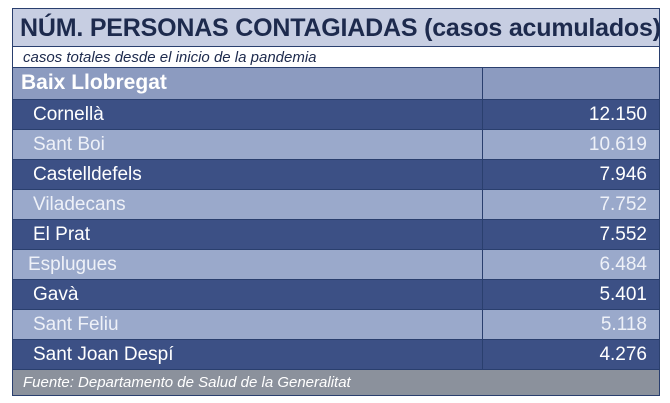  I want to click on case-count-value: 7.752, so click(623, 204).